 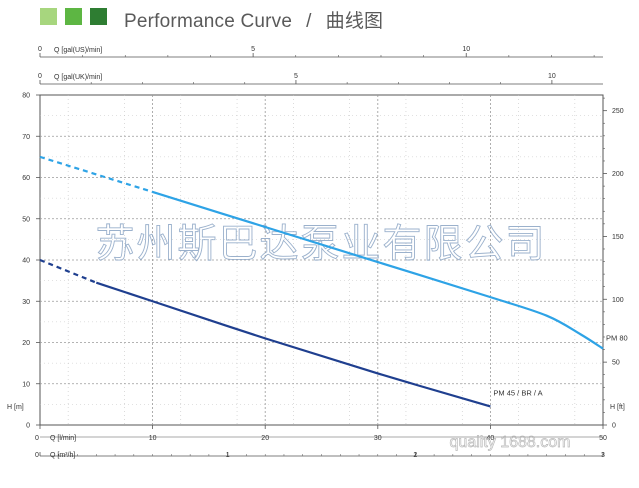 I want to click on page-title: Performance Curve / 曲线图, so click(x=253, y=19).